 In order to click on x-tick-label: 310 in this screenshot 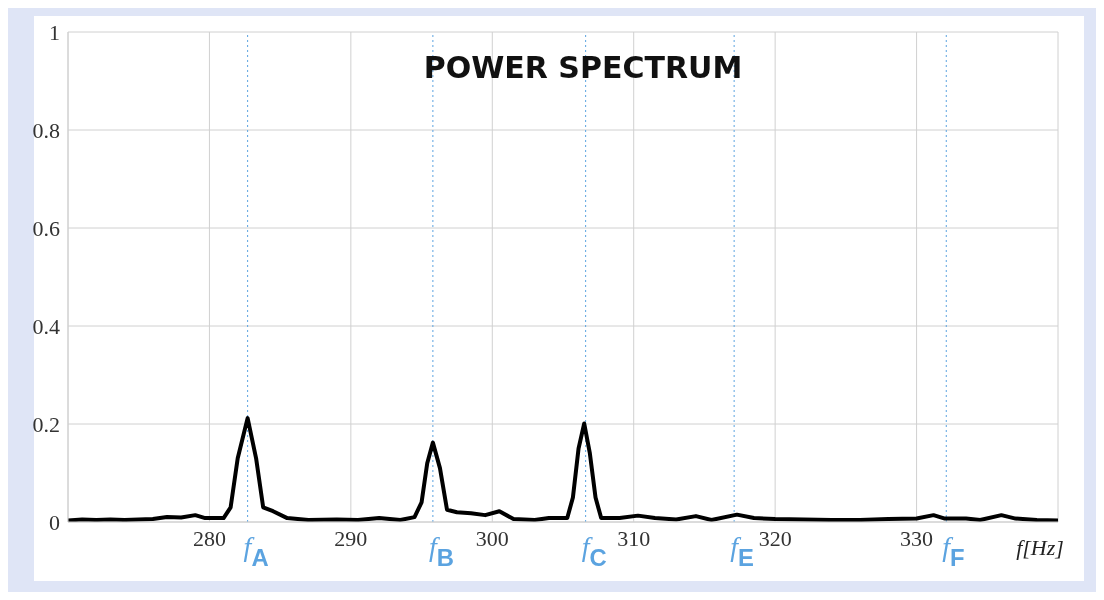, I will do `click(634, 538)`.